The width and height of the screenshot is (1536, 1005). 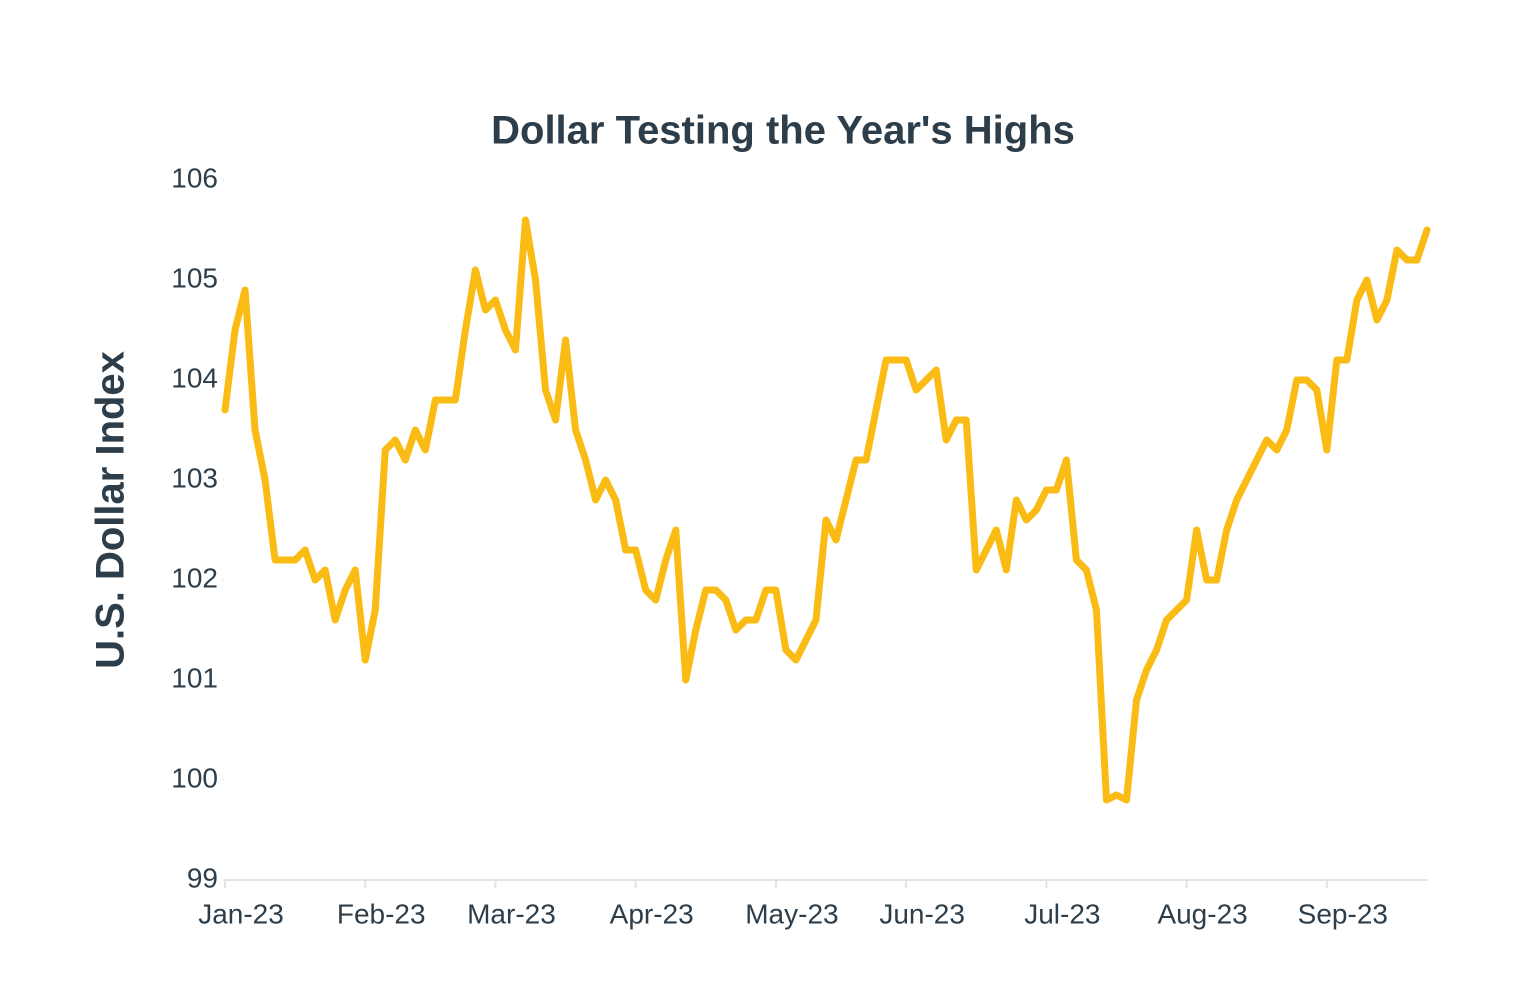 What do you see at coordinates (111, 510) in the screenshot?
I see `y-axis-label: U.S. Dollar Index` at bounding box center [111, 510].